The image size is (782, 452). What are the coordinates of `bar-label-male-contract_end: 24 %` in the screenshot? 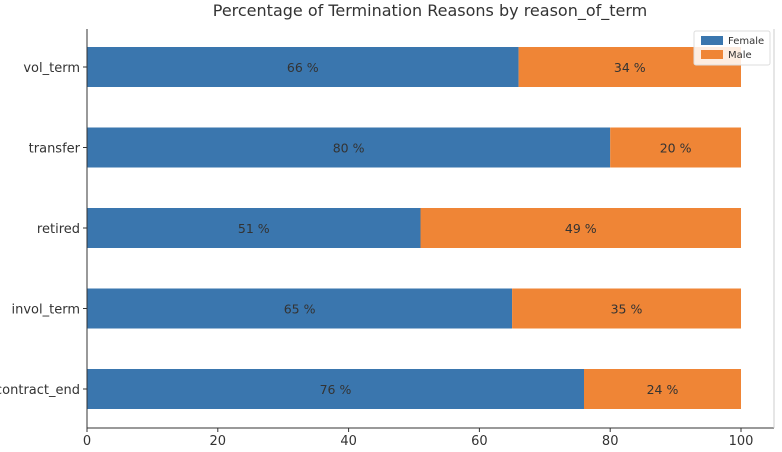 It's located at (663, 389).